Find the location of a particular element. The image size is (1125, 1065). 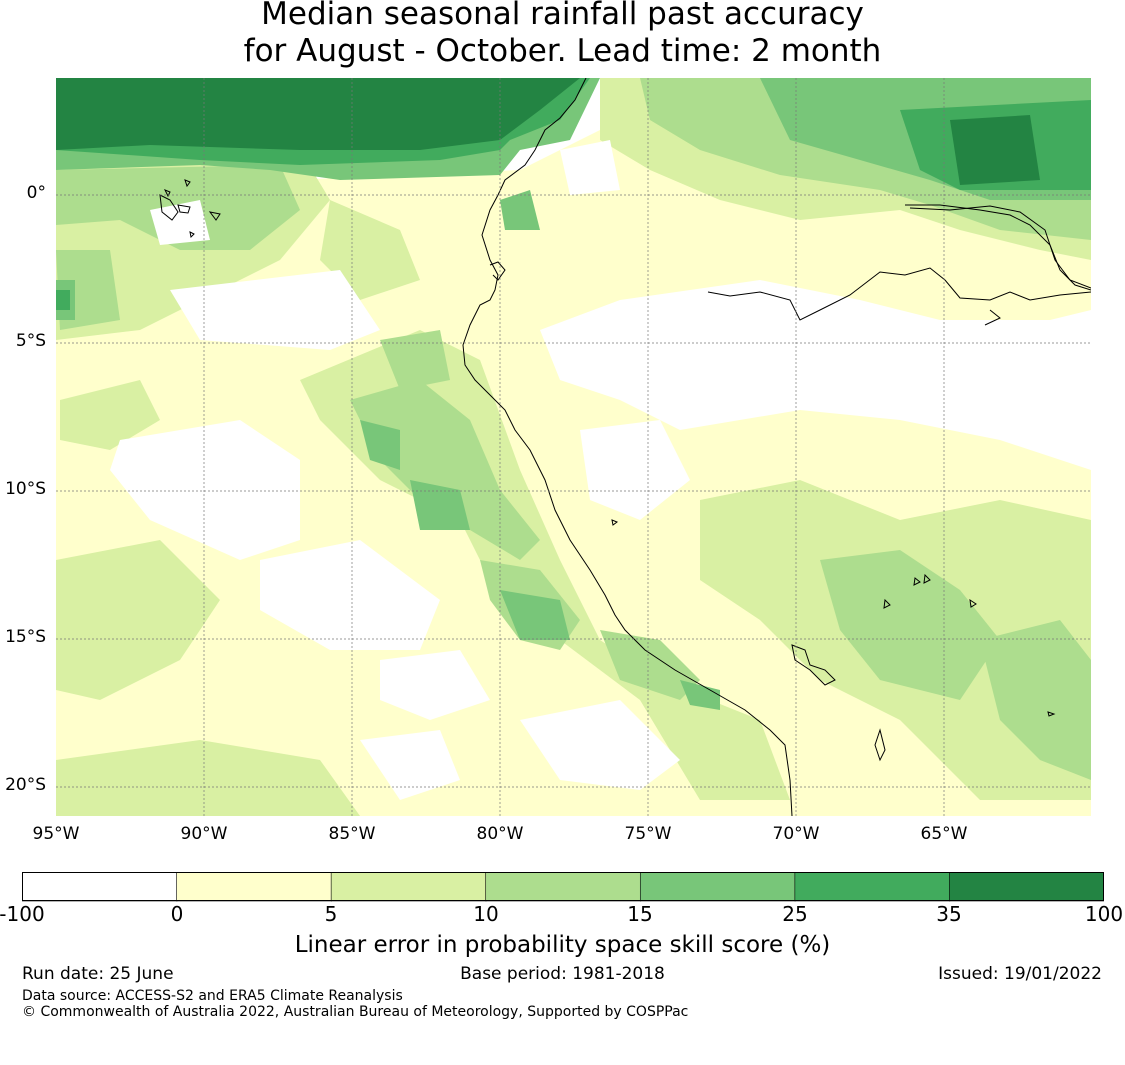

lon-label-80w: 80°W is located at coordinates (500, 834).